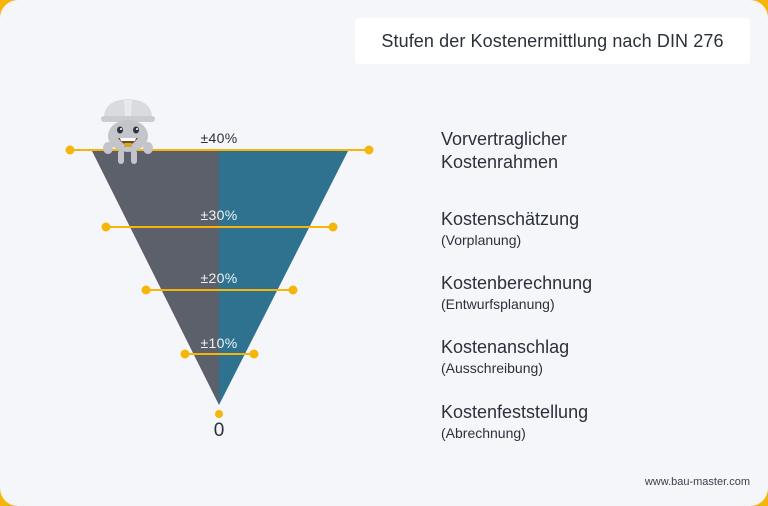 The width and height of the screenshot is (768, 506). What do you see at coordinates (500, 162) in the screenshot?
I see `stage-name-line2: Kostenrahmen` at bounding box center [500, 162].